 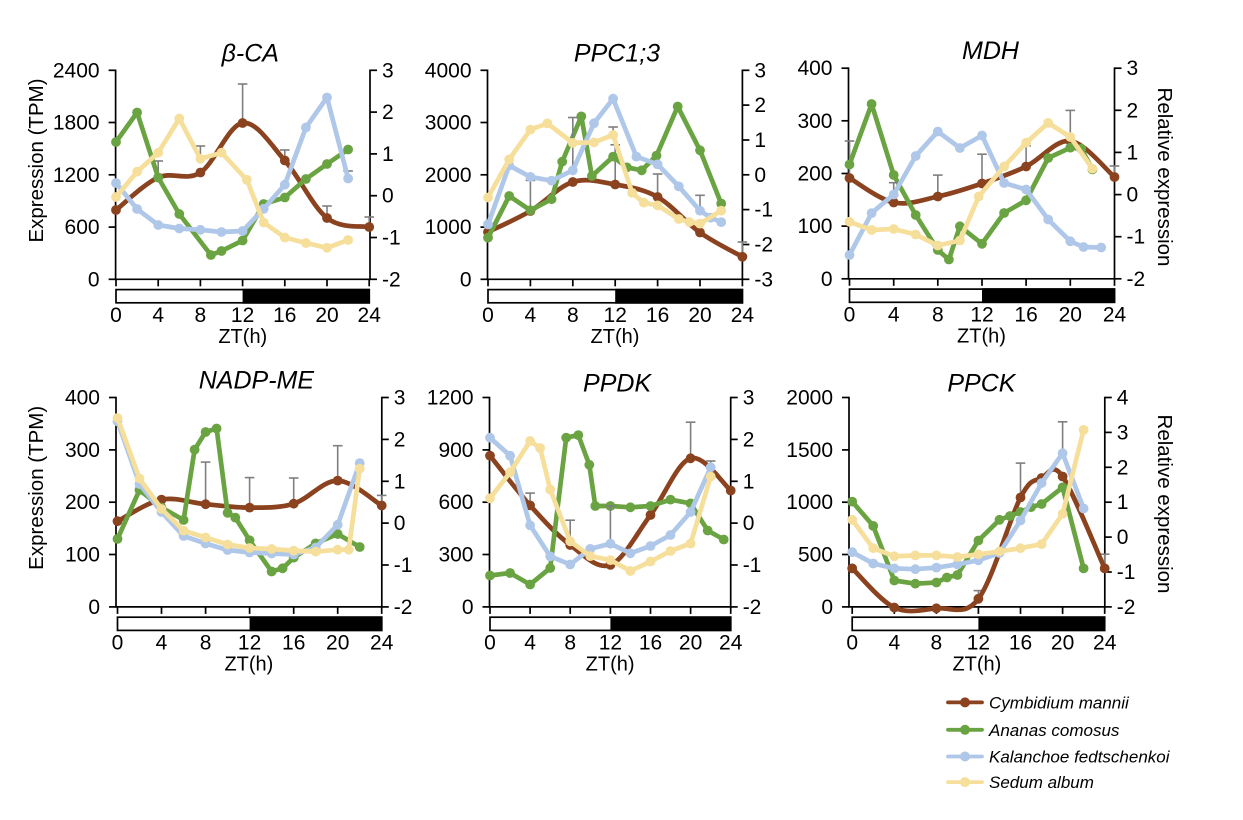 What do you see at coordinates (448, 70) in the screenshot?
I see `svg-text: 4000` at bounding box center [448, 70].